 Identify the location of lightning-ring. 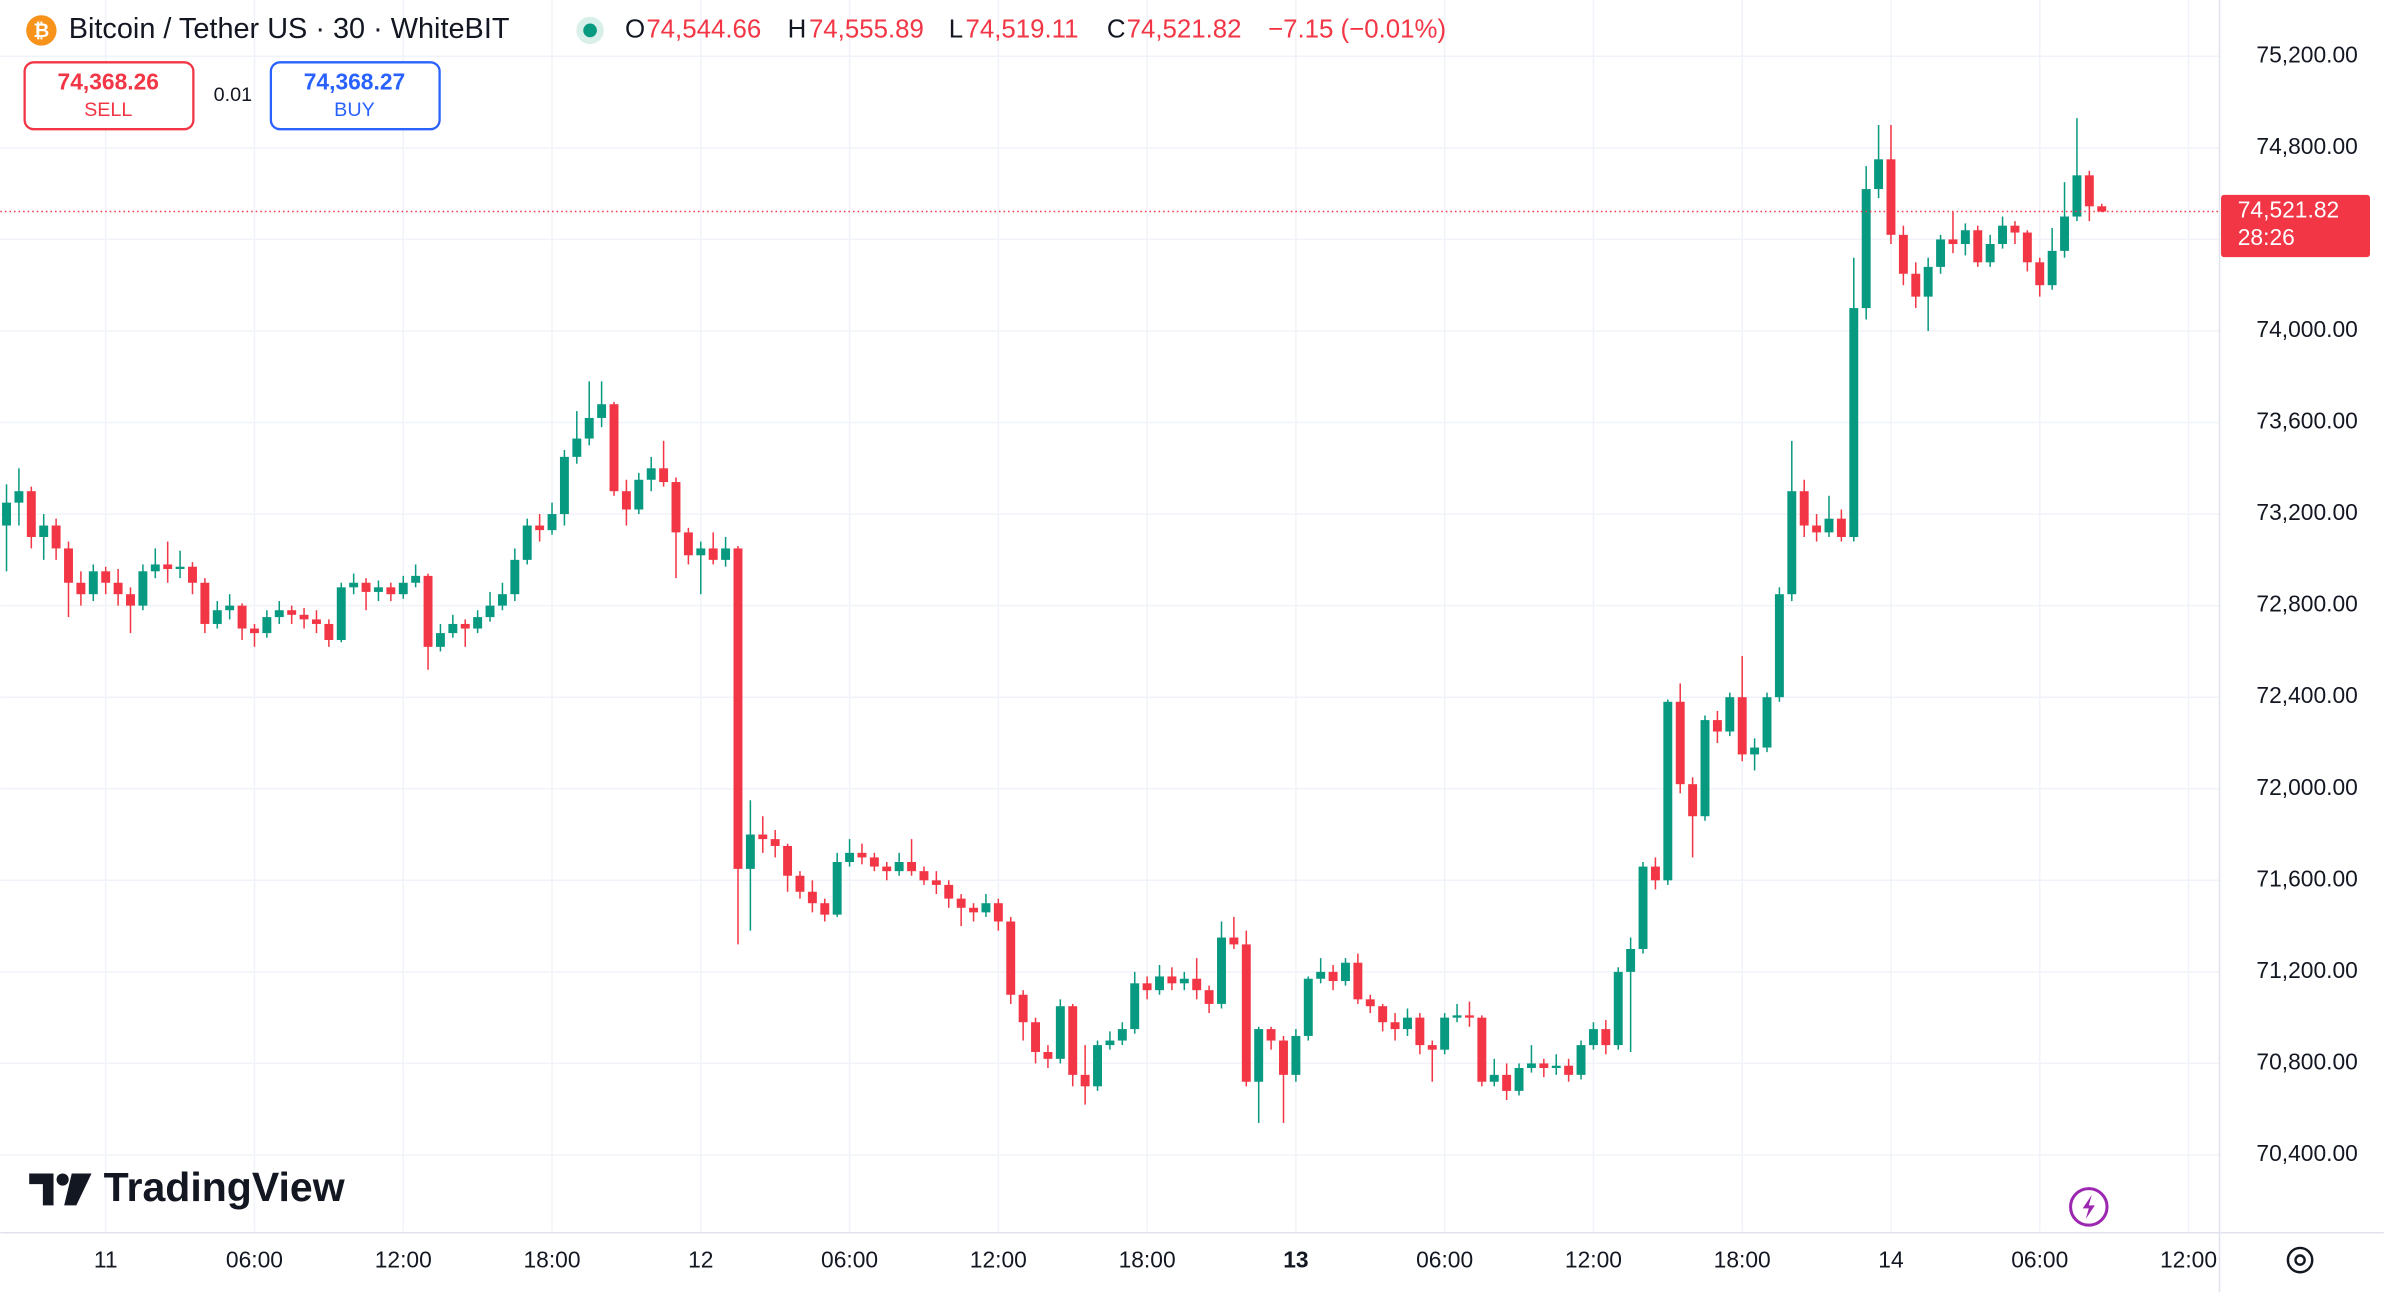
(2089, 1207).